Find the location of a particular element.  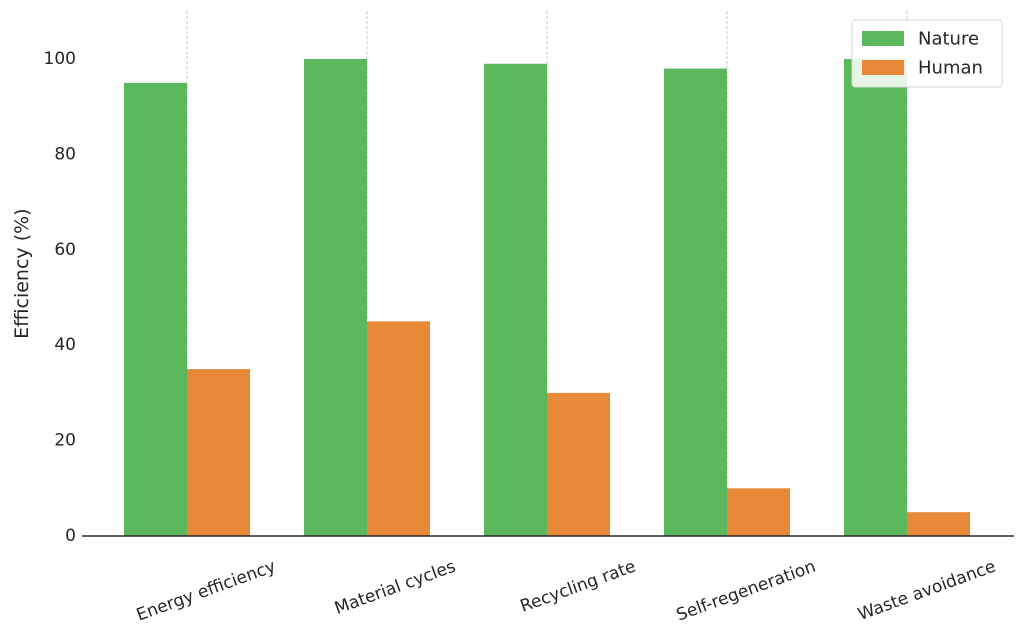

y-tick-label: 100 is located at coordinates (60, 59).